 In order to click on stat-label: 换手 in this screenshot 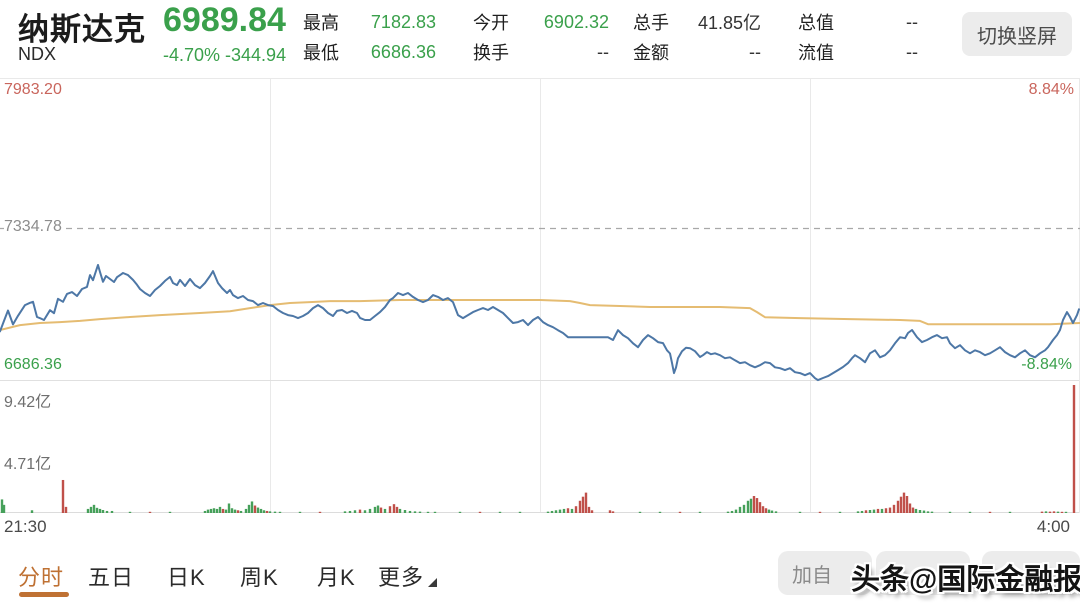, I will do `click(491, 53)`.